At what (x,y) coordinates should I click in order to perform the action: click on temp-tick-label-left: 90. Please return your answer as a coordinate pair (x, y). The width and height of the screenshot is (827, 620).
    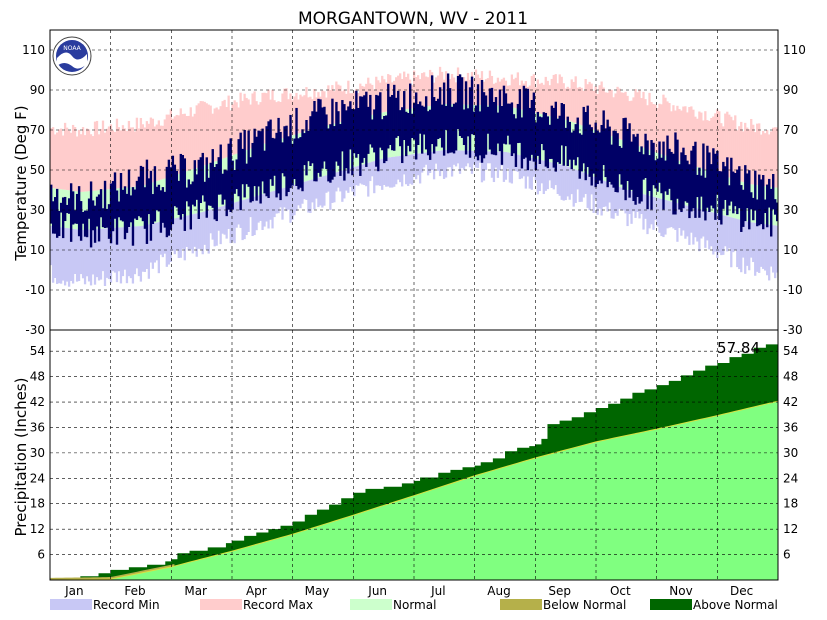
    Looking at the image, I should click on (37, 90).